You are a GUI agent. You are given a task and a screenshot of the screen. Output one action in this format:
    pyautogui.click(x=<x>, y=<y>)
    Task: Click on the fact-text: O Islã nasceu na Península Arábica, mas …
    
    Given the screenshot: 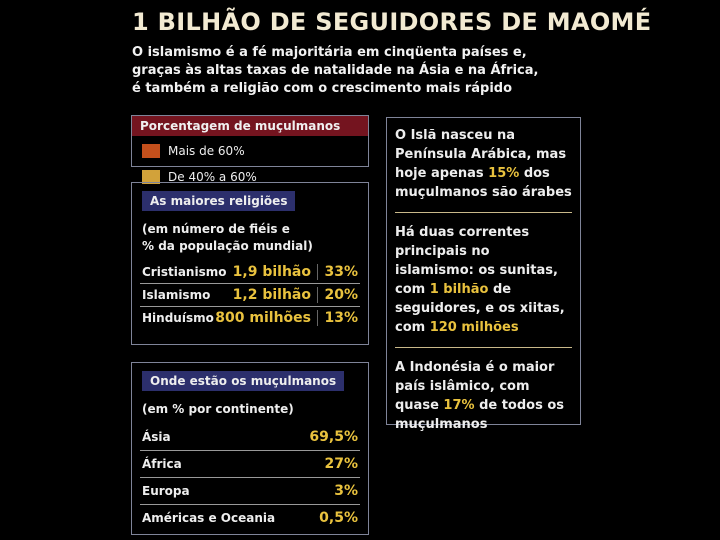 What is the action you would take?
    pyautogui.click(x=481, y=154)
    